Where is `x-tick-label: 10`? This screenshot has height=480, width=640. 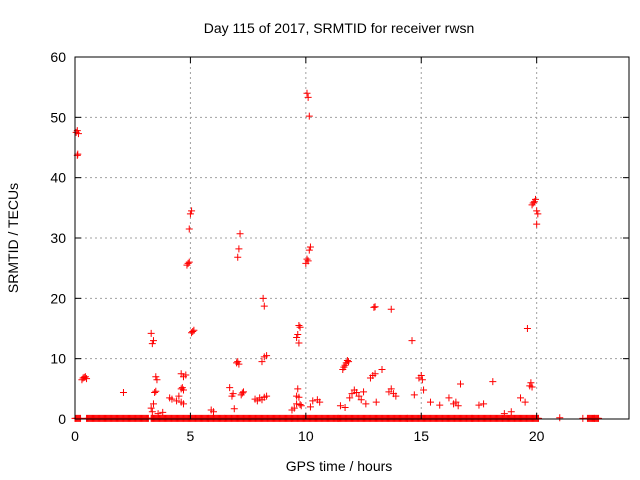 x-tick-label: 10 is located at coordinates (306, 436).